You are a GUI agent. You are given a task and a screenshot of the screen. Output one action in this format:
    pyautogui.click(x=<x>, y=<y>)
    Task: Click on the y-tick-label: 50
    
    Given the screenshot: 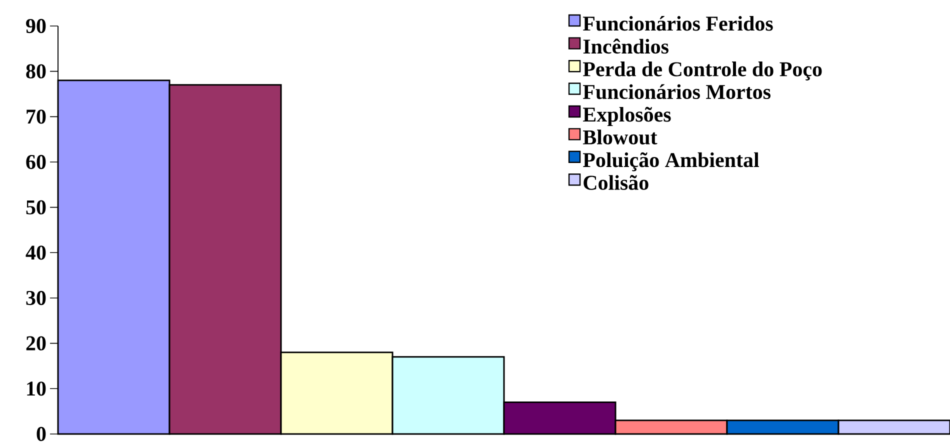 What is the action you would take?
    pyautogui.click(x=36, y=207)
    